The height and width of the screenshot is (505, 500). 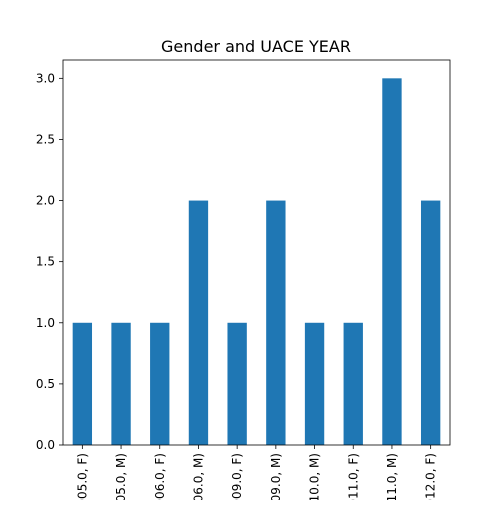 I want to click on y-tick-label: 2.0, so click(x=45, y=201).